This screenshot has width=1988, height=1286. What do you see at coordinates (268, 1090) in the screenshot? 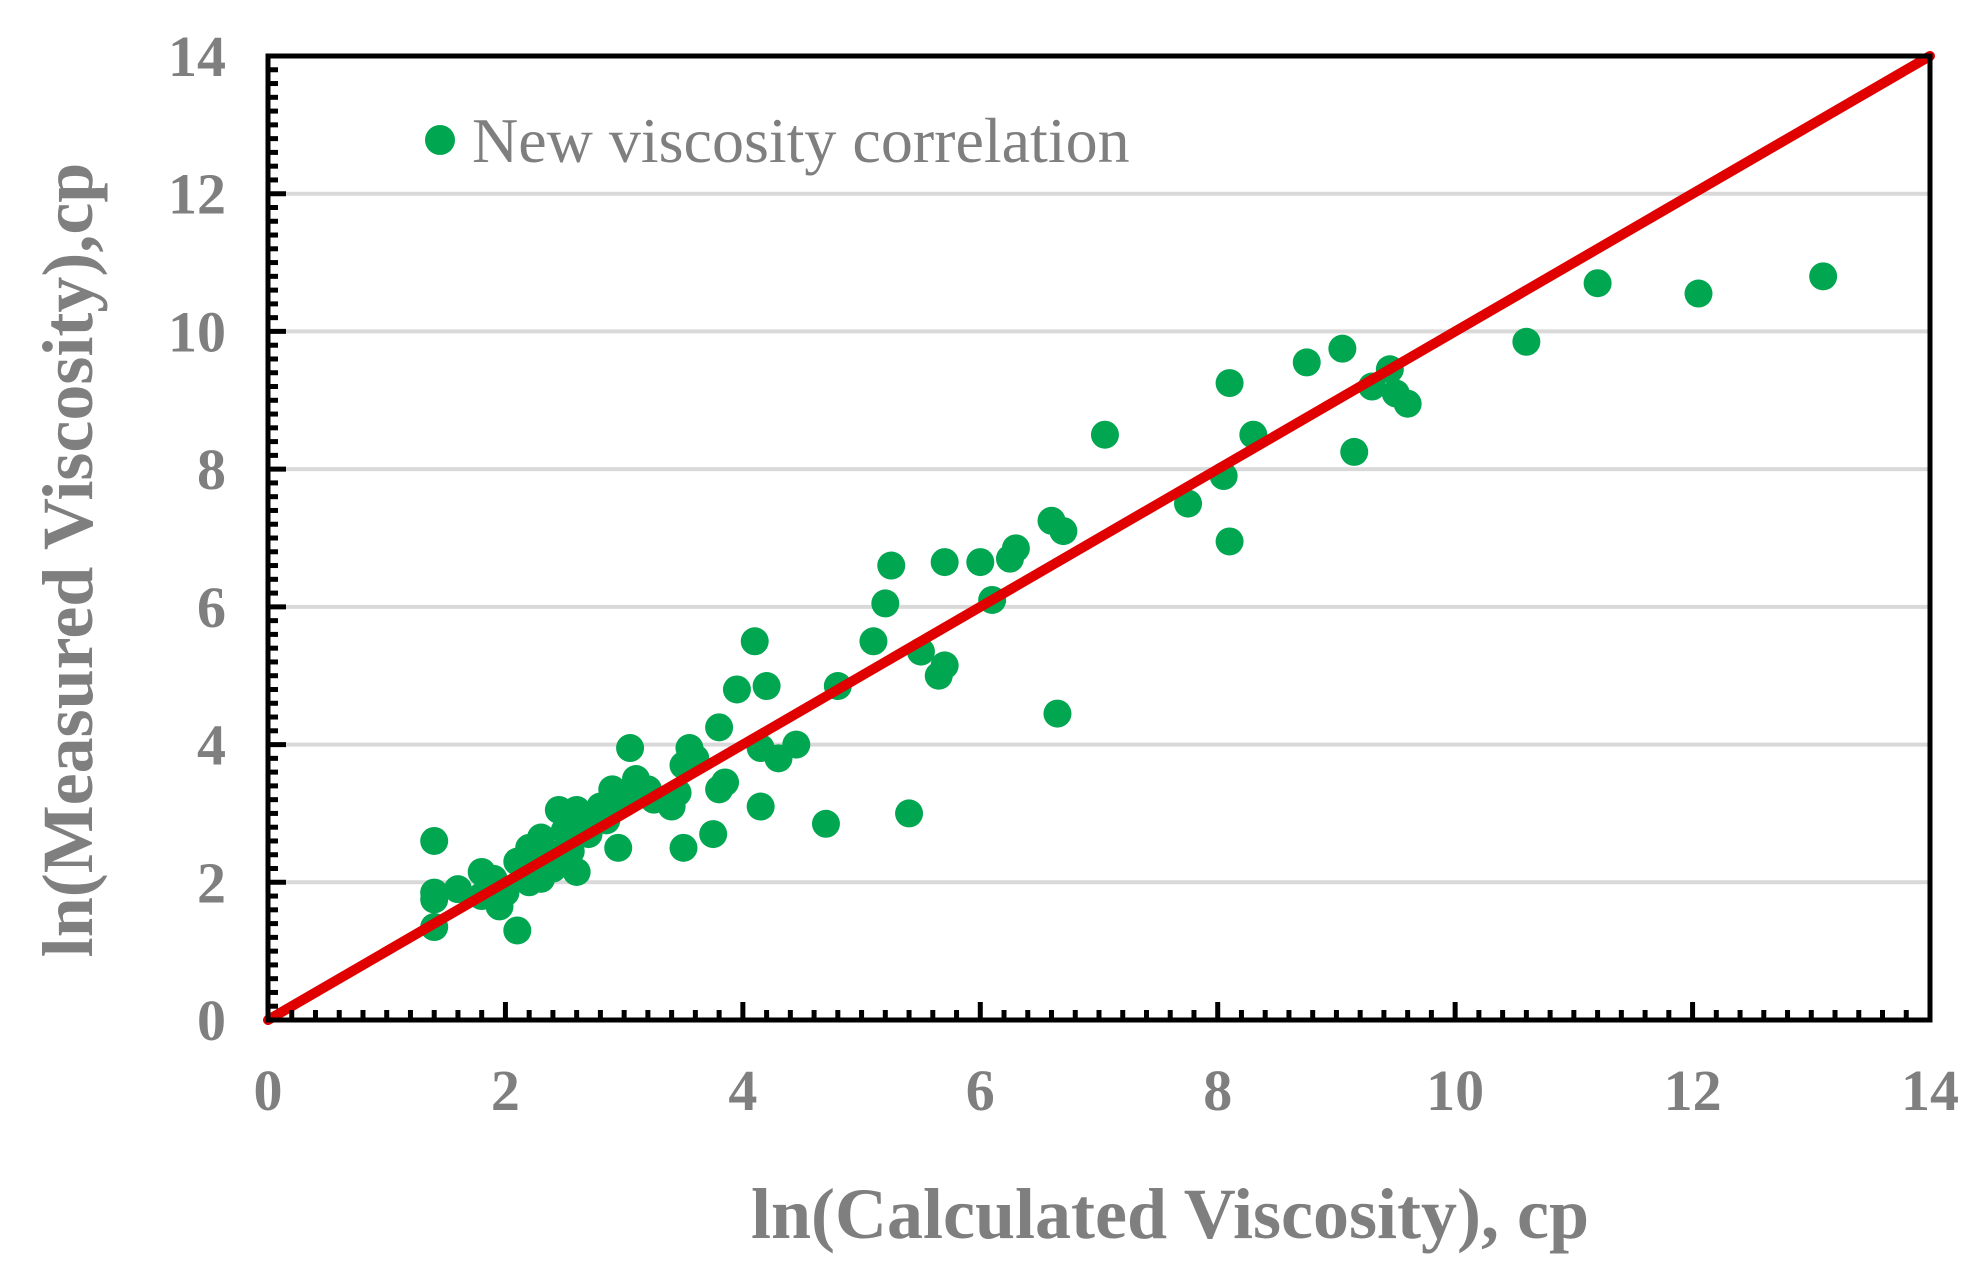
I see `x-tick-label: 0` at bounding box center [268, 1090].